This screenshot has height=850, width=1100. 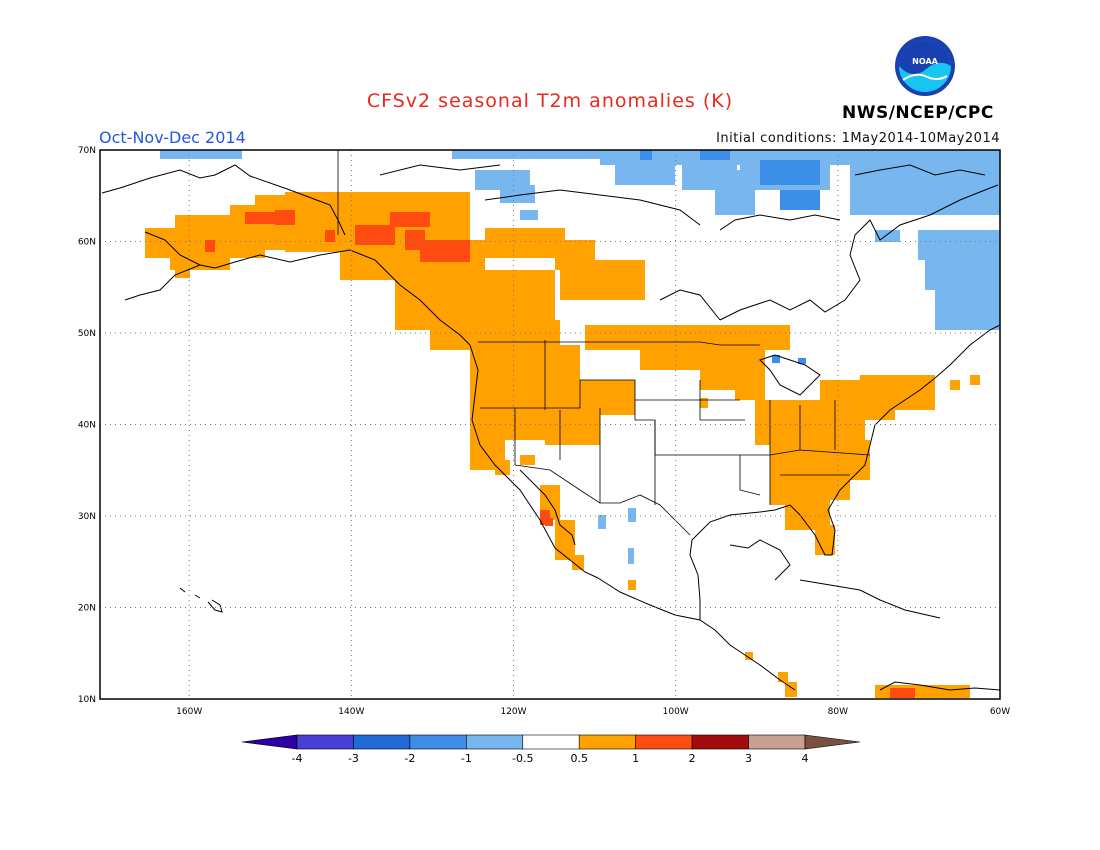 I want to click on noaa-logo-icon: NOAA, so click(x=925, y=66).